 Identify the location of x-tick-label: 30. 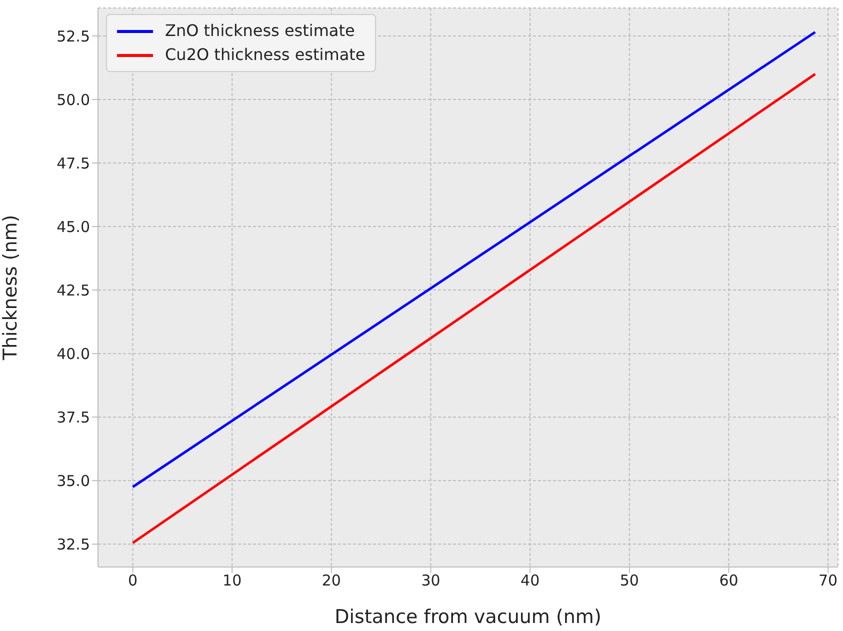
(430, 581).